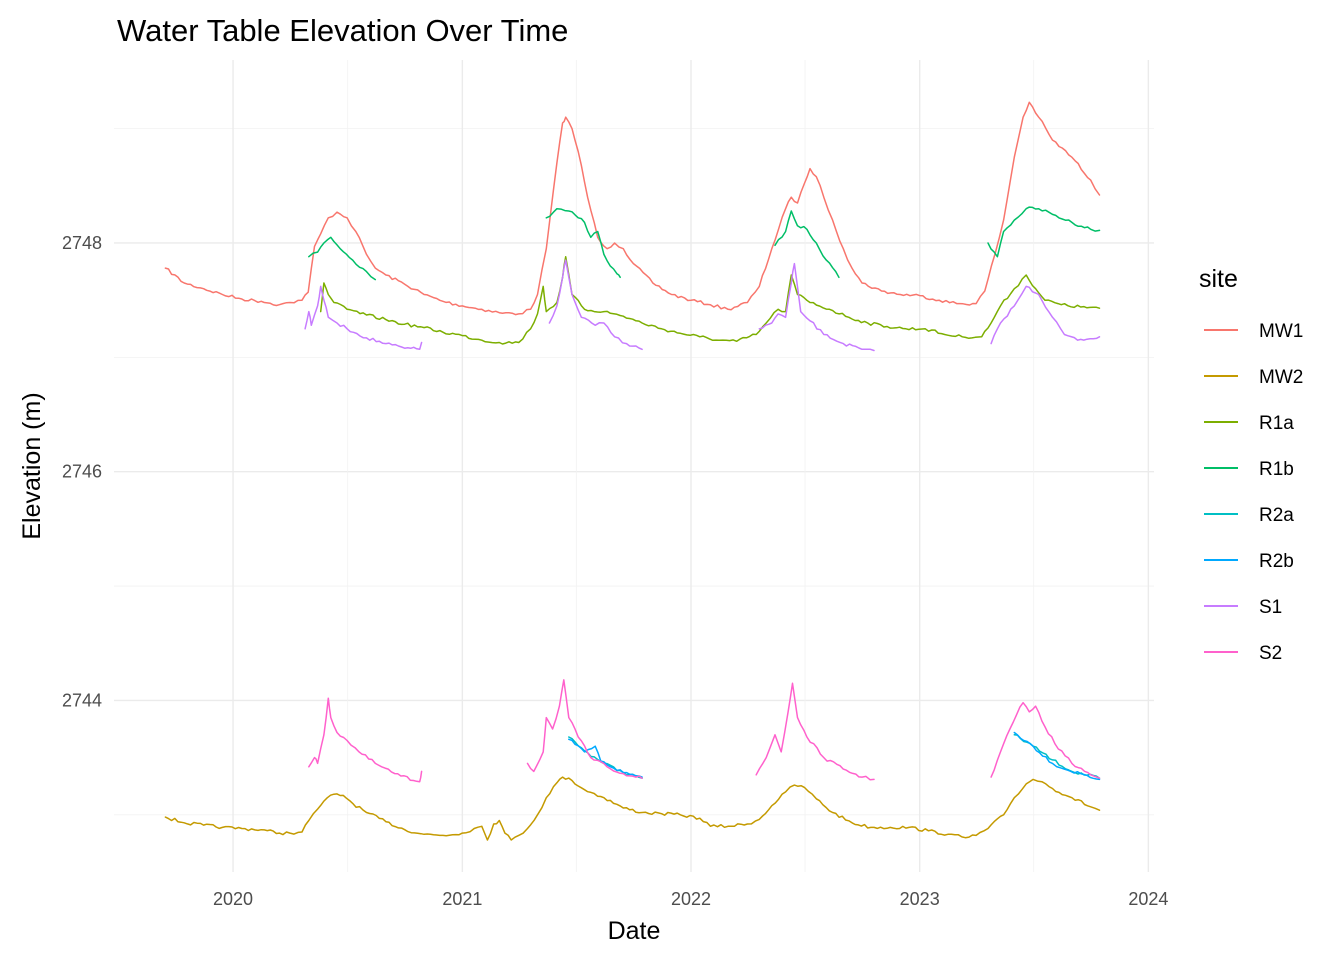 This screenshot has height=960, width=1344. What do you see at coordinates (920, 899) in the screenshot?
I see `x-tick-label: 2023` at bounding box center [920, 899].